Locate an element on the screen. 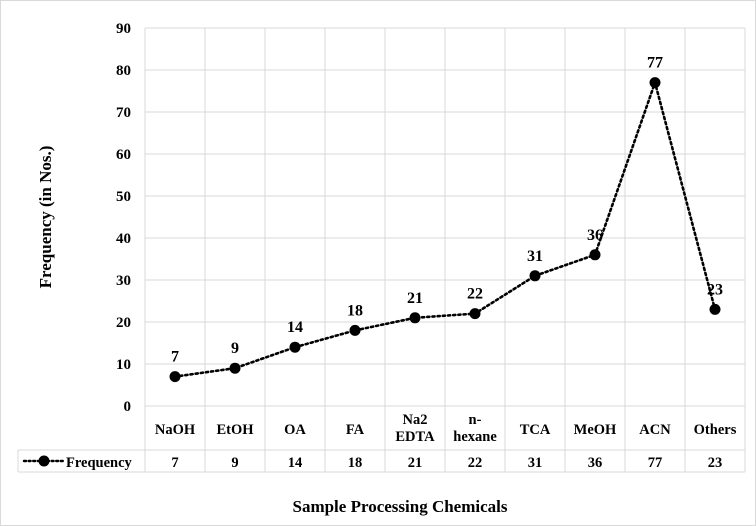 The height and width of the screenshot is (526, 756). category-label: MeOH is located at coordinates (595, 430).